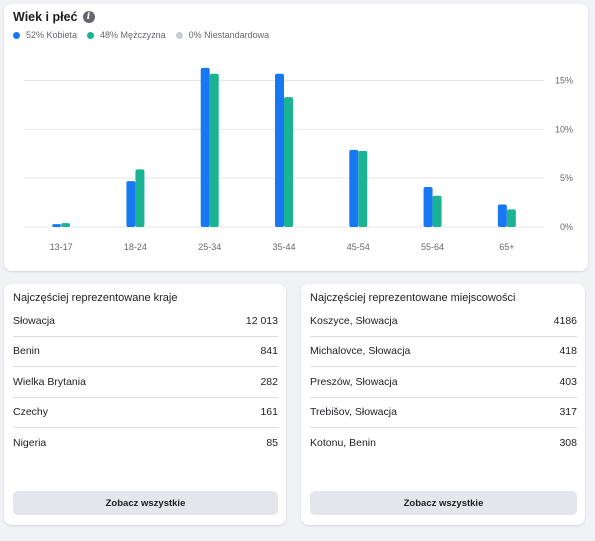 This screenshot has width=595, height=541. What do you see at coordinates (91, 35) in the screenshot?
I see `legend-dot-male` at bounding box center [91, 35].